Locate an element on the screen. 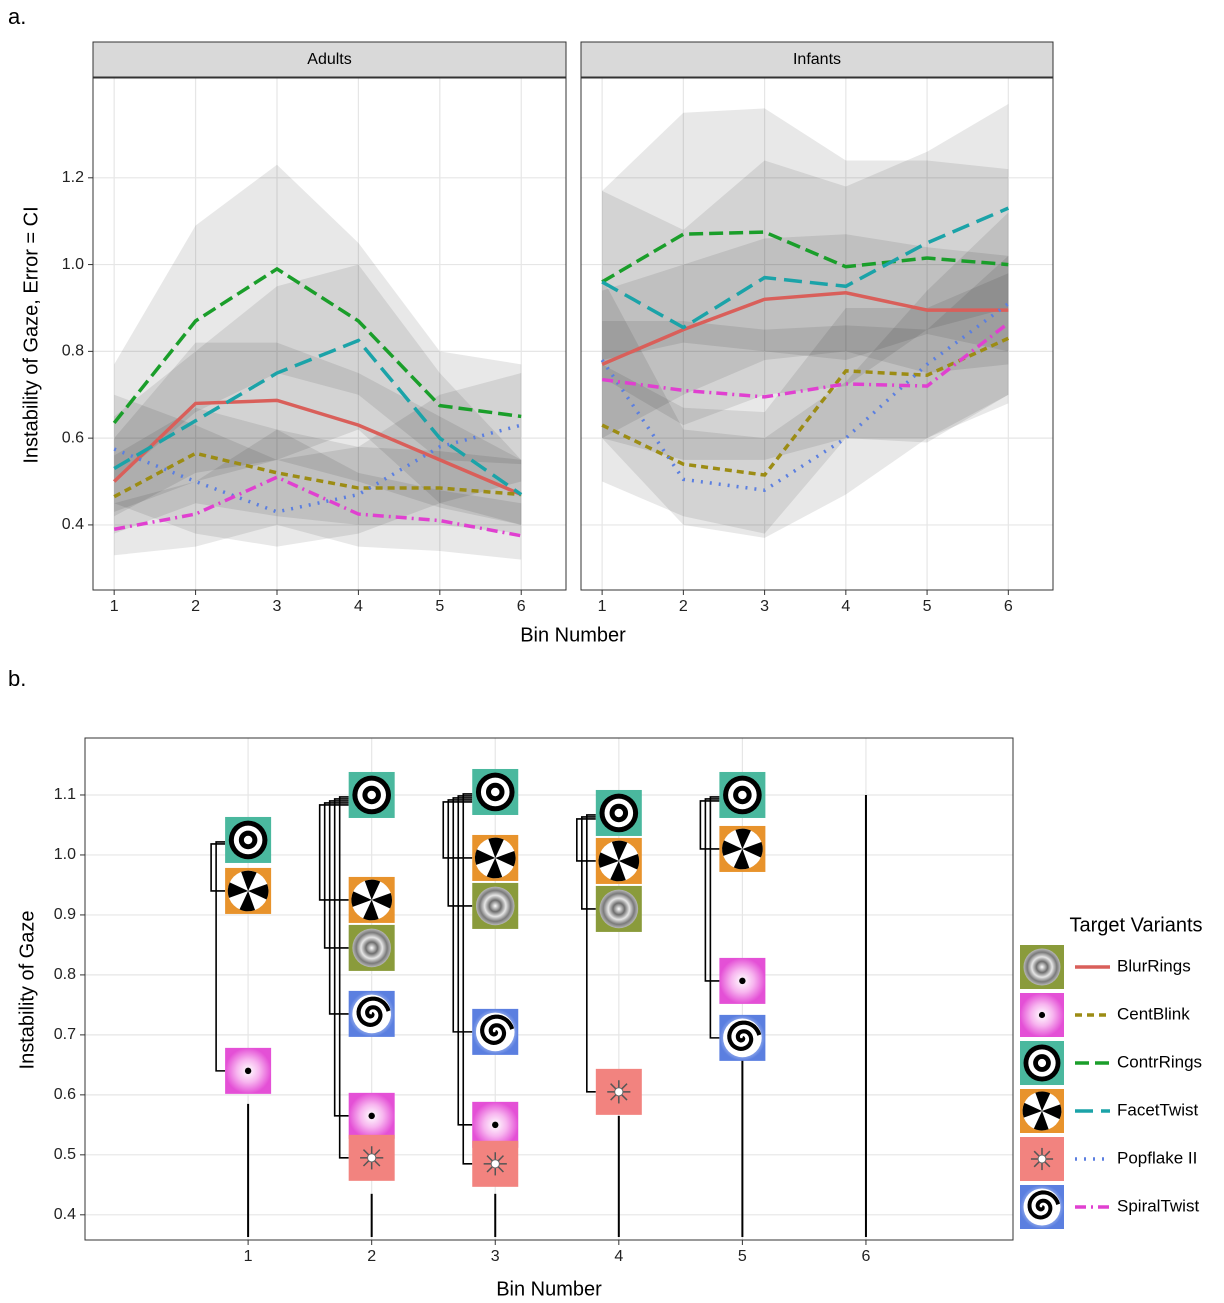 The width and height of the screenshot is (1224, 1303). y-axis-title: Instability of Gaze, Error = CI is located at coordinates (31, 334).